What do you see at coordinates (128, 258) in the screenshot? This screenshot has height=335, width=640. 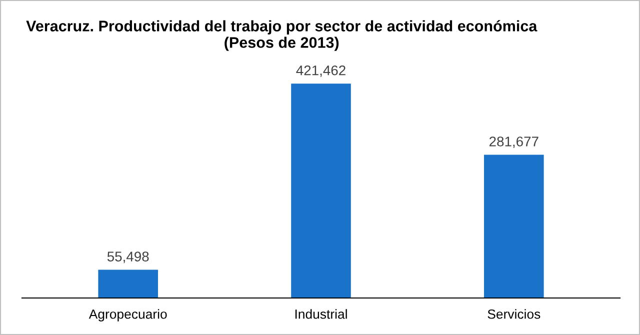 I see `data-label: 55,498` at bounding box center [128, 258].